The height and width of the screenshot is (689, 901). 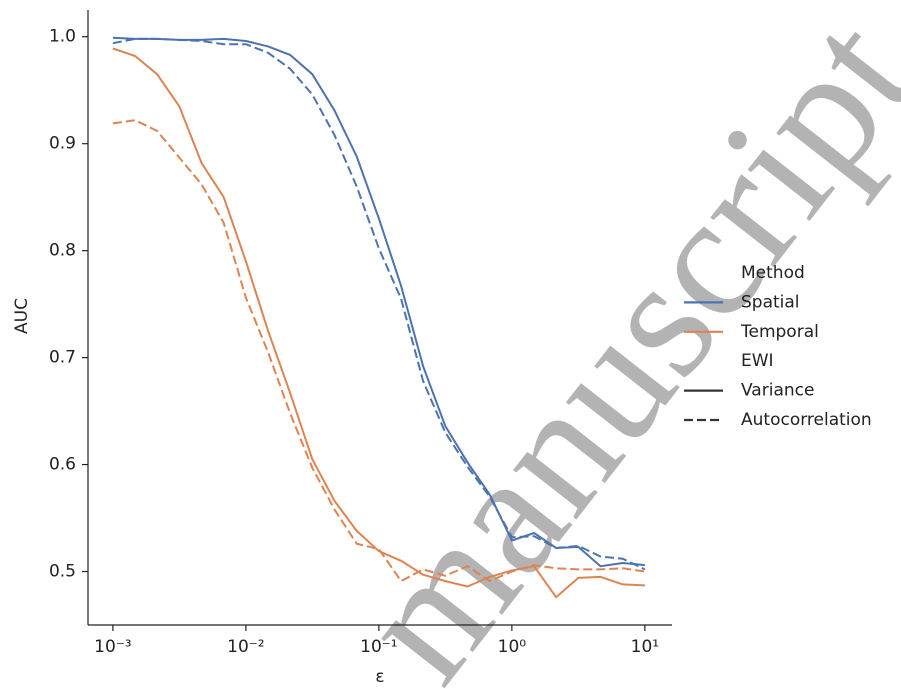 What do you see at coordinates (62, 465) in the screenshot?
I see `y-tick-label: 0.6` at bounding box center [62, 465].